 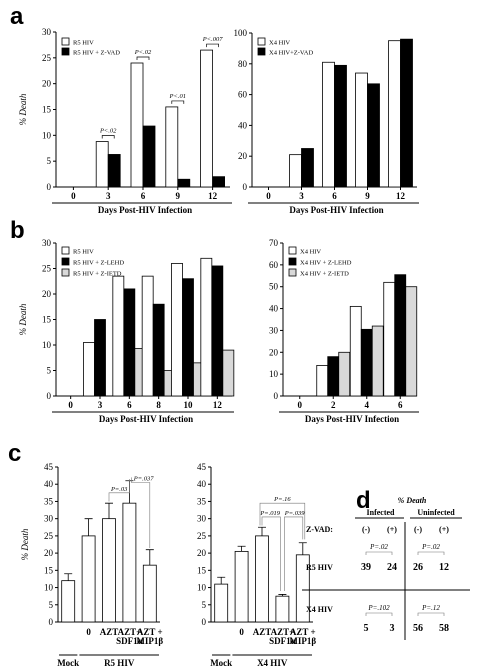 What do you see at coordinates (14, 453) in the screenshot?
I see `panel-letter-c: c` at bounding box center [14, 453].